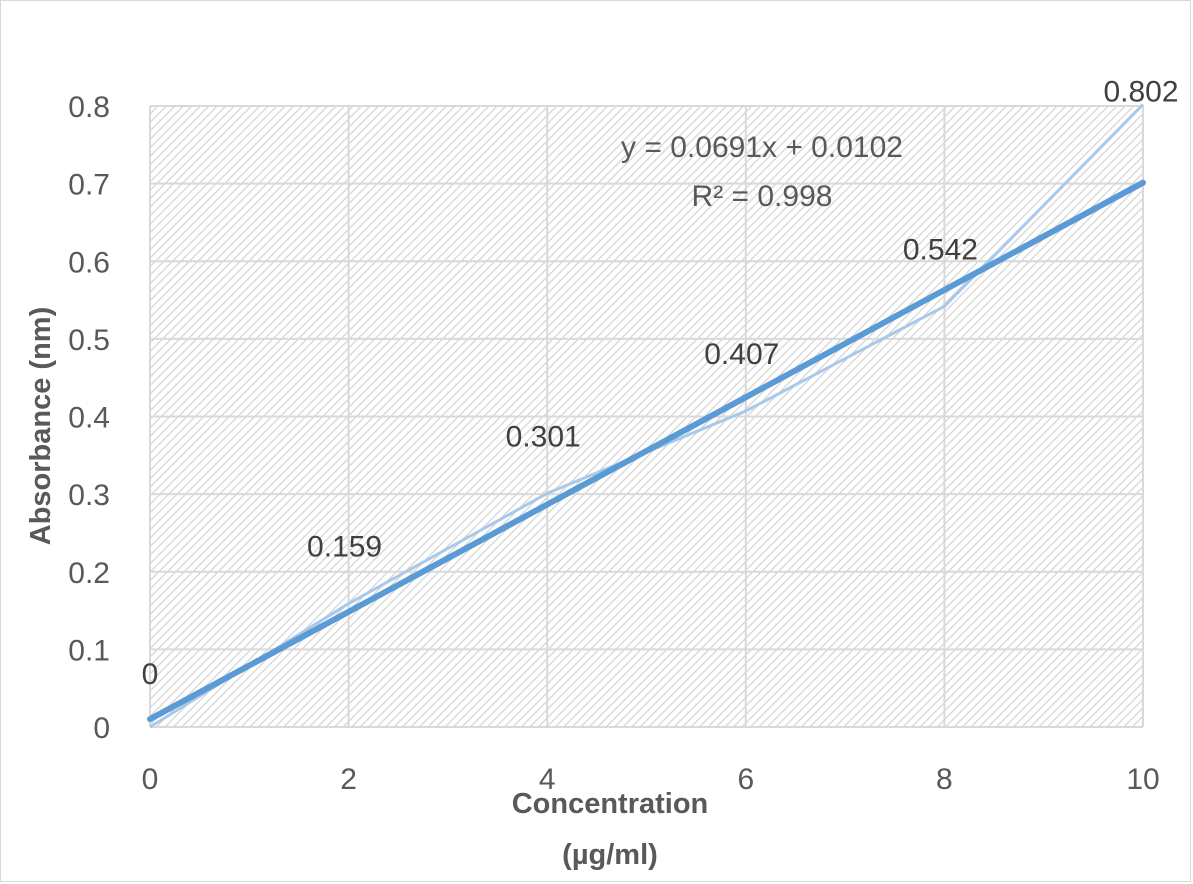 The width and height of the screenshot is (1193, 884). What do you see at coordinates (1140, 91) in the screenshot?
I see `data-label: 0.802` at bounding box center [1140, 91].